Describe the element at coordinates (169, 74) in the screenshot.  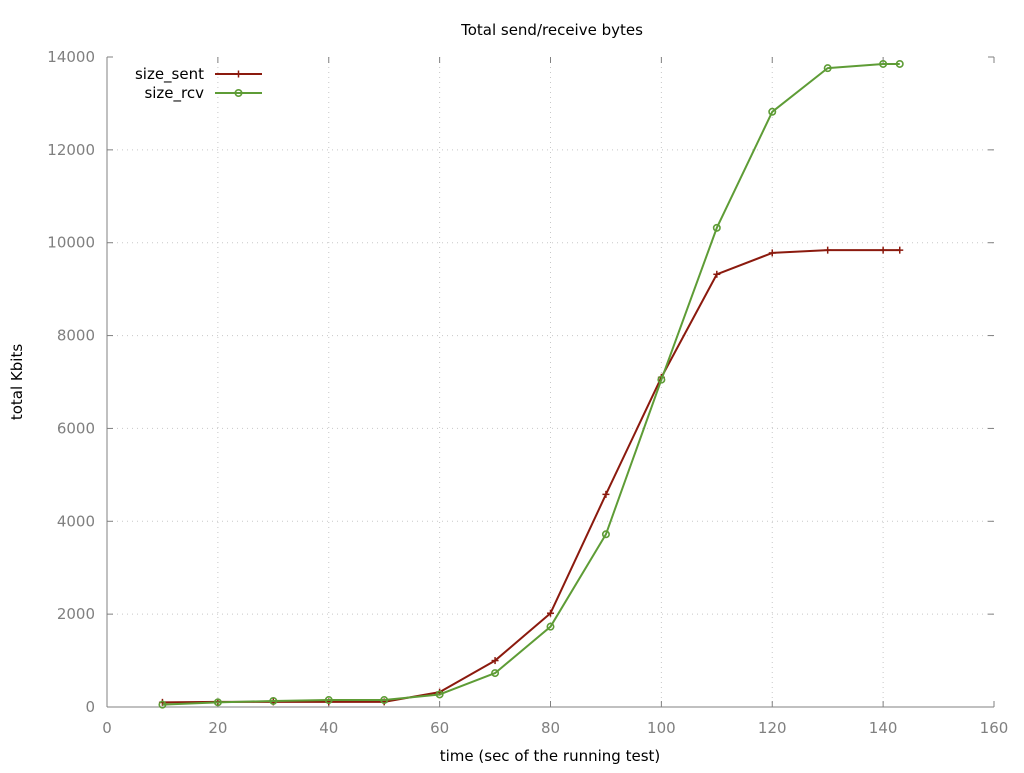
I see `legend-label-size_sent: size_sent` at that location.